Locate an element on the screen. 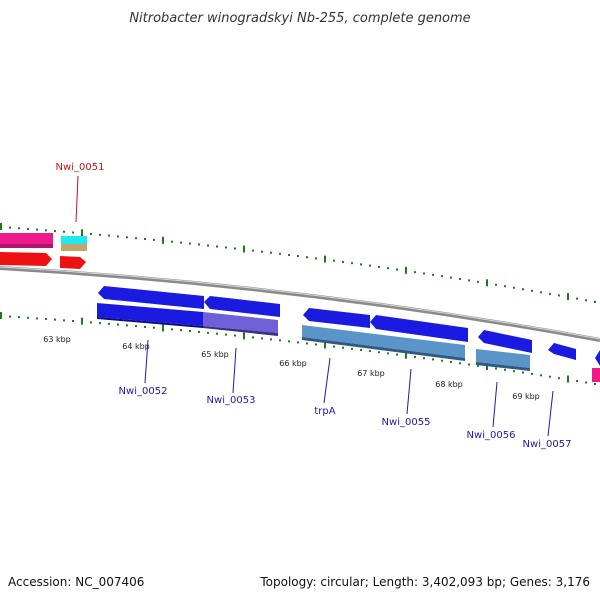  gene-label-nwi-0053: Nwi_0053 is located at coordinates (231, 400).